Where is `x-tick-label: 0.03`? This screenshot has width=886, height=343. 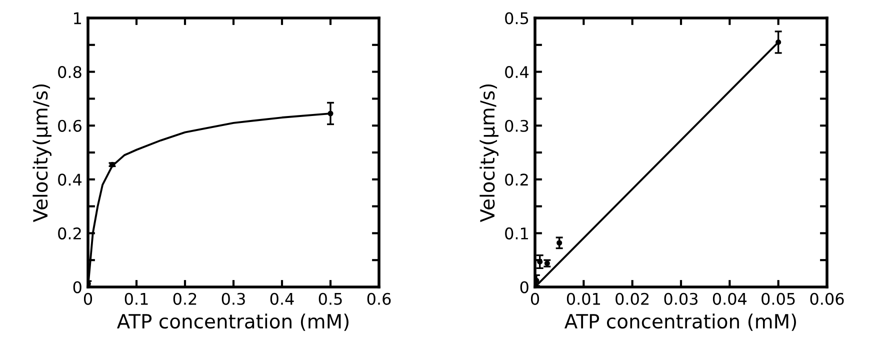 x-tick-label: 0.03 is located at coordinates (681, 298).